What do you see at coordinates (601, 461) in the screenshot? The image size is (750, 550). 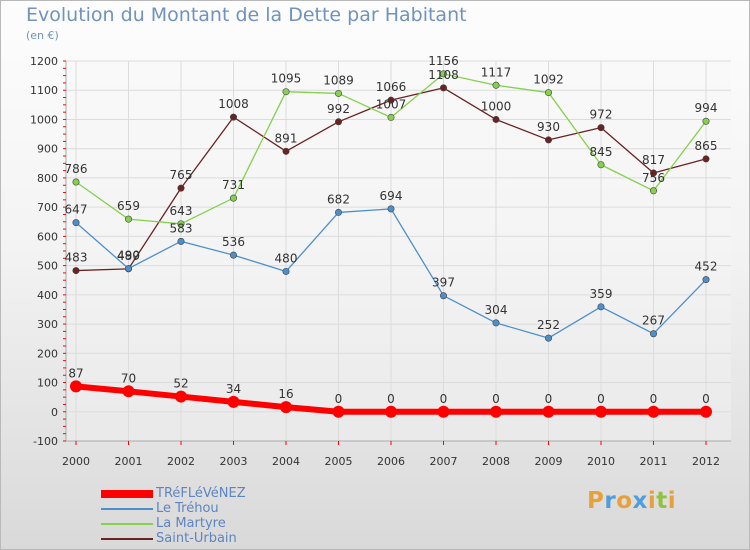 I see `x-tick-label: 2010` at bounding box center [601, 461].